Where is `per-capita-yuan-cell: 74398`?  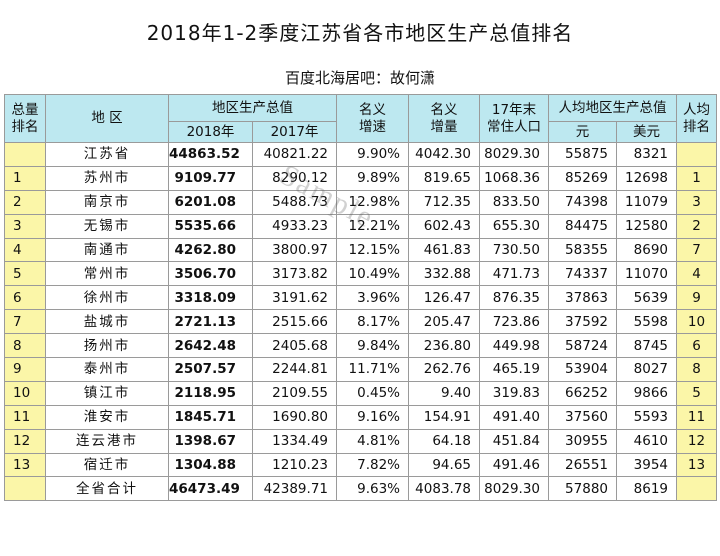 per-capita-yuan-cell: 74398 is located at coordinates (582, 202).